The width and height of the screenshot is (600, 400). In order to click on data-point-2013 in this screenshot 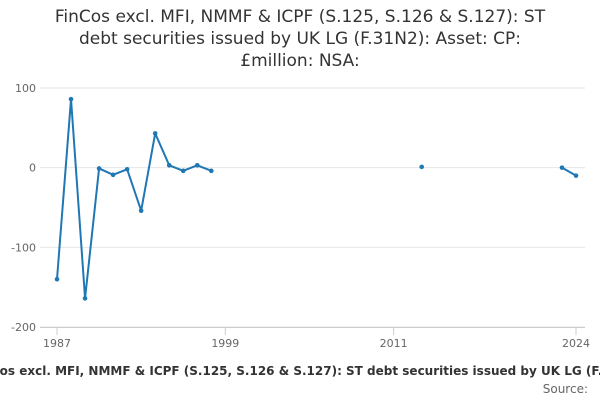, I will do `click(422, 167)`.